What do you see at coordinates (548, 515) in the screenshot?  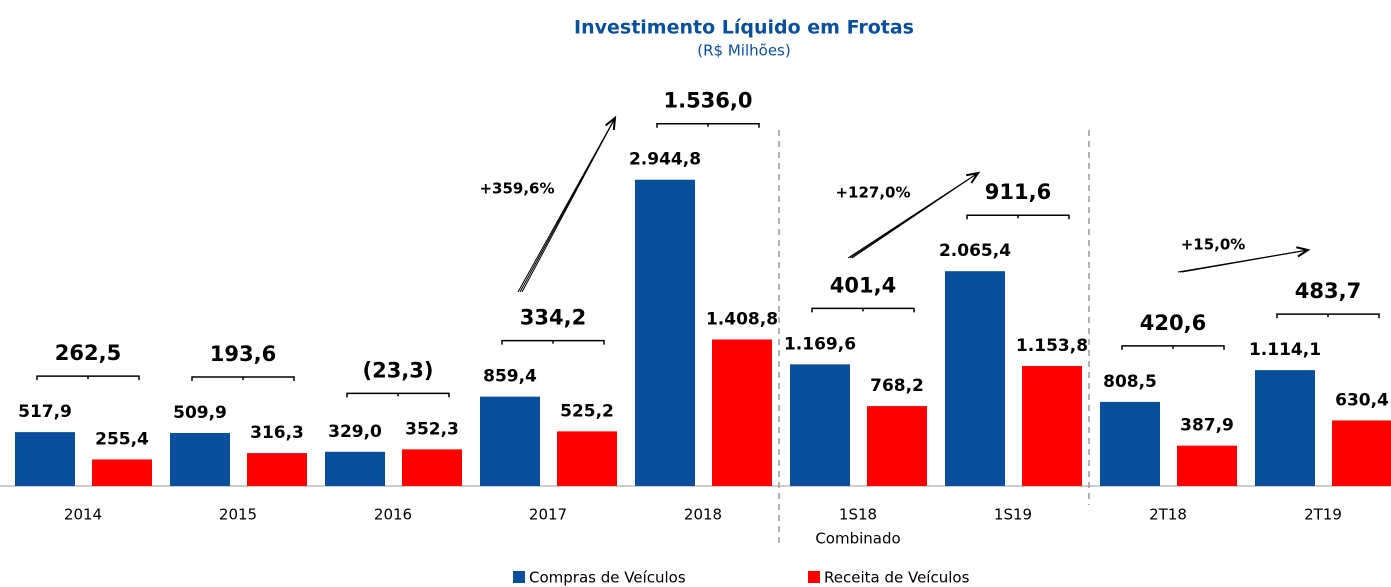 I see `x-tick-label: 2017` at bounding box center [548, 515].